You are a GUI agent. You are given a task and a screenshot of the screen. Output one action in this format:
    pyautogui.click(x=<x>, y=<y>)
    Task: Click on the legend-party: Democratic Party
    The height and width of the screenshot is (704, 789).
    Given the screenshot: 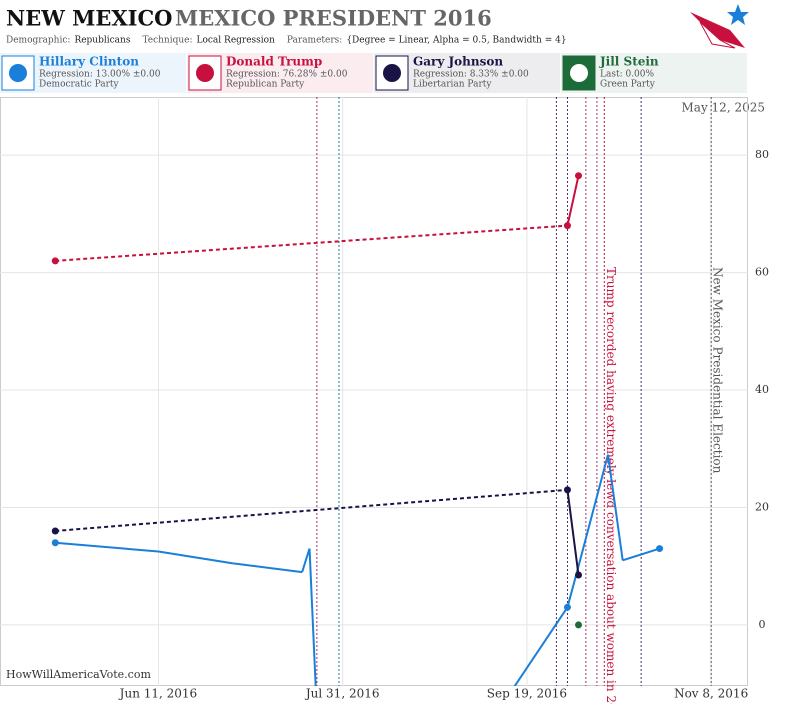 What is the action you would take?
    pyautogui.click(x=79, y=85)
    